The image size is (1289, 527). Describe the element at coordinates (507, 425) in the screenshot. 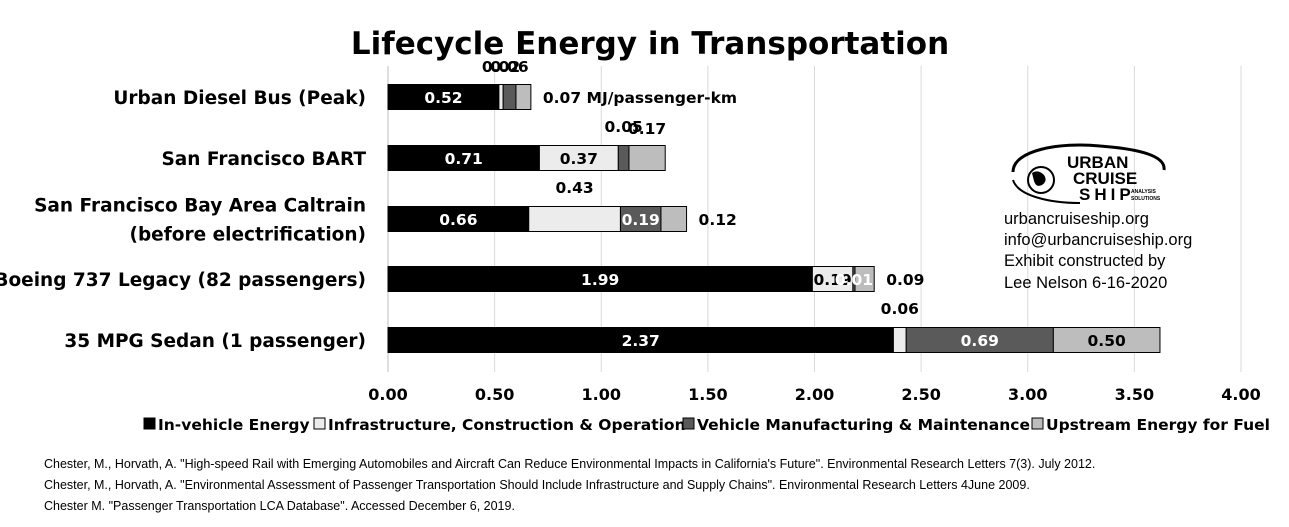

I see `legend-label: Infrastructure, Construction & Operation` at that location.